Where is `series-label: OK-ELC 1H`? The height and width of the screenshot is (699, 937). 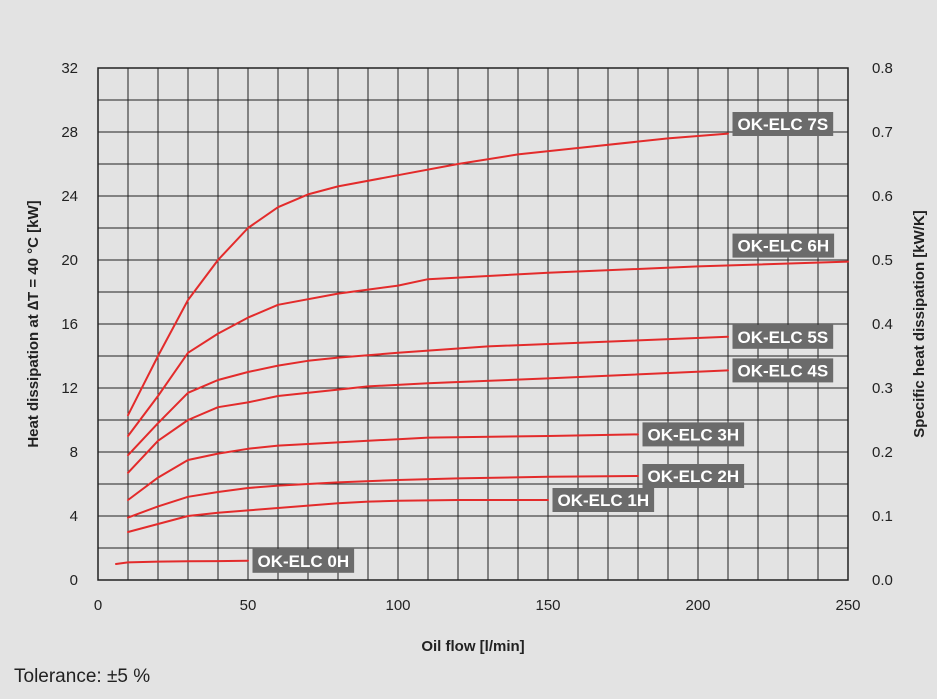 series-label: OK-ELC 1H is located at coordinates (603, 500).